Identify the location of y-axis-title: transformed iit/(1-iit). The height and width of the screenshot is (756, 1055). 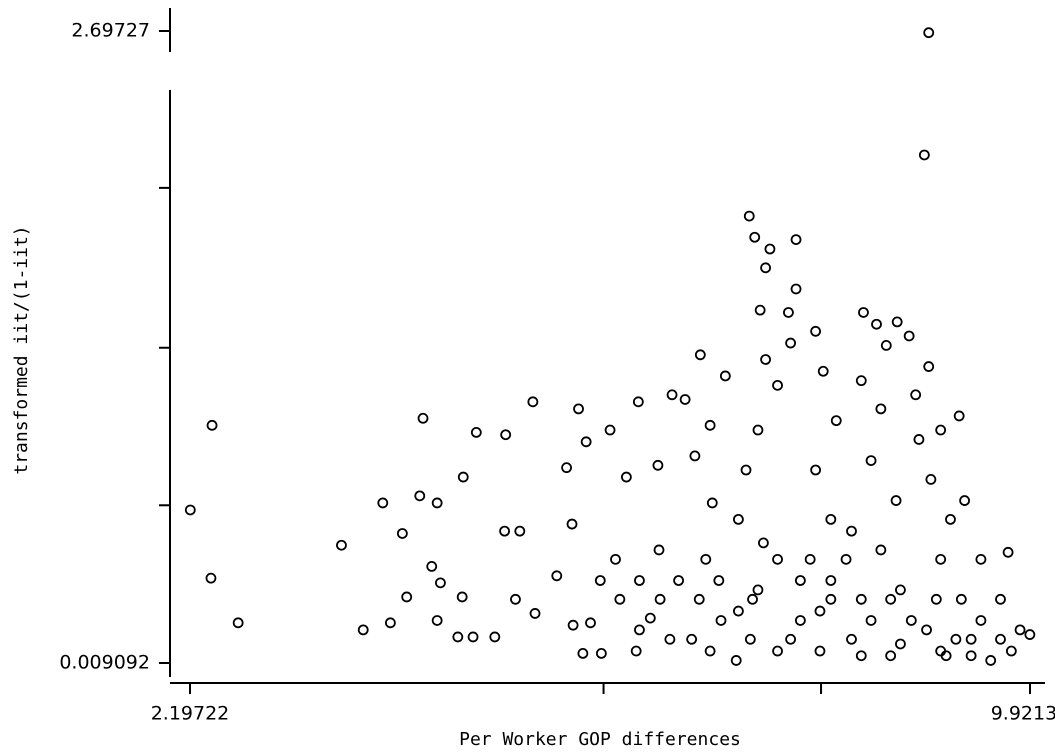
(21, 349).